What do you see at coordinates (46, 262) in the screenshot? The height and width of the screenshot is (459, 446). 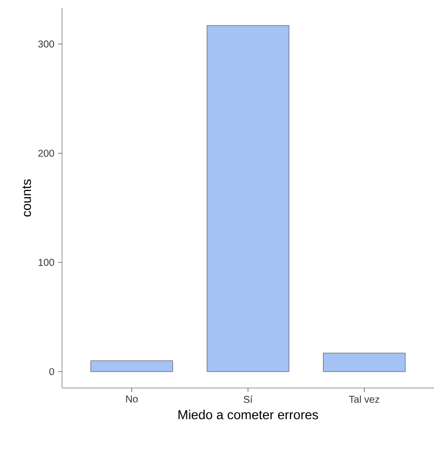 I see `y-tick-label: 100` at bounding box center [46, 262].